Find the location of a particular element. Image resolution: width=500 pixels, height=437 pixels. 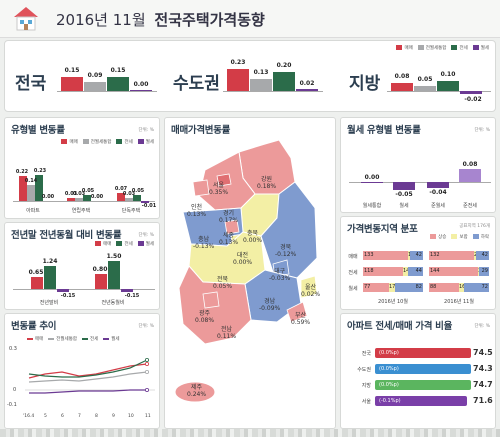

bar-capital-integrated is located at coordinates (261, 85).